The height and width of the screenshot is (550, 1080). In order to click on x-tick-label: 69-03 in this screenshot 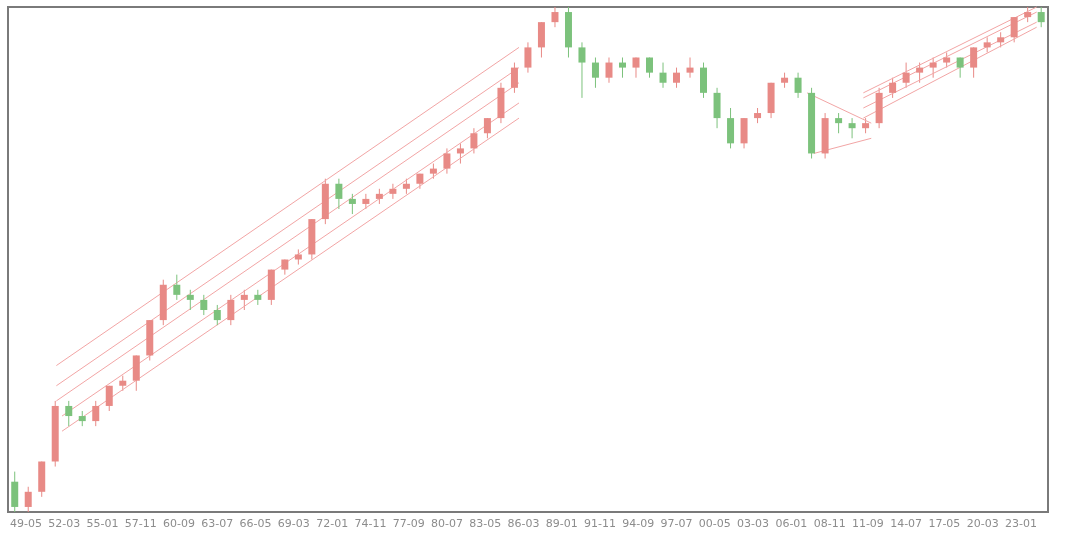, I will do `click(293, 523)`.